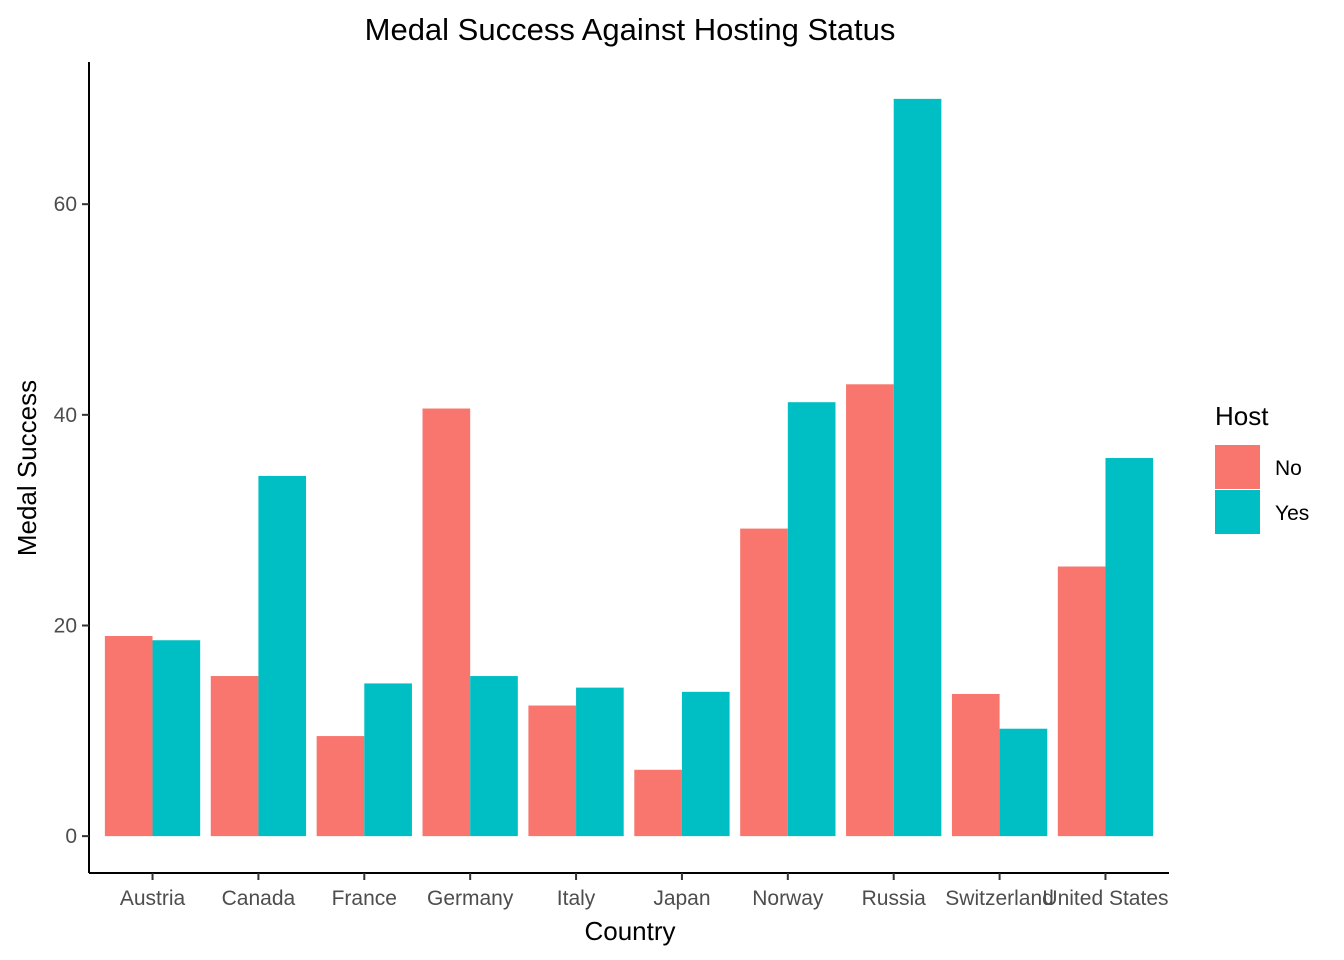 The image size is (1344, 960). Describe the element at coordinates (1292, 513) in the screenshot. I see `legend-label-yes: Yes` at that location.